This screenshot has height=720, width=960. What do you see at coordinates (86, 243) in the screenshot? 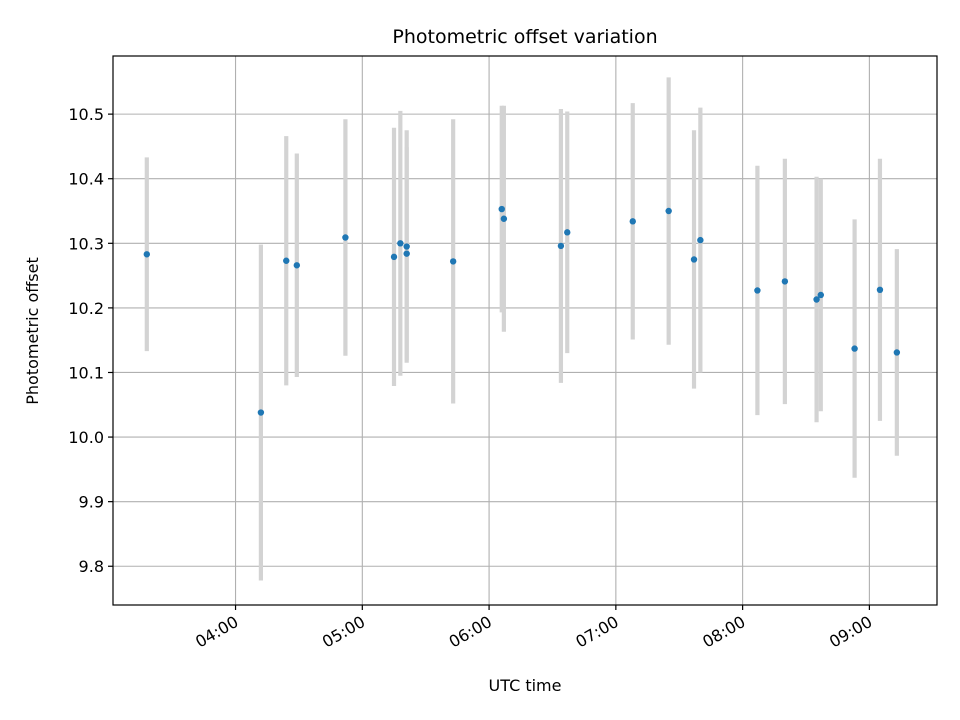
I see `y-tick-label: 10.3` at bounding box center [86, 243].